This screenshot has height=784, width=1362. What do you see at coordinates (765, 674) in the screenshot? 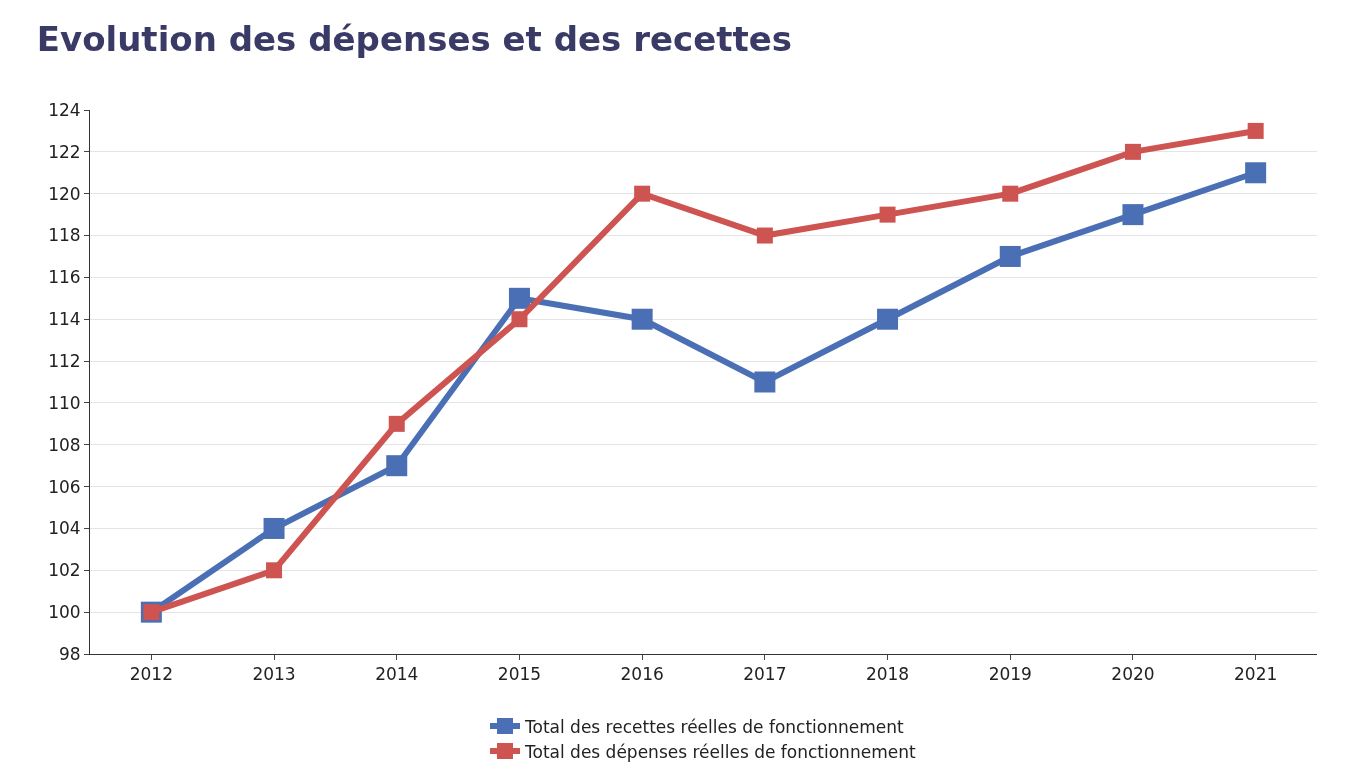
I see `x-tick-label: 2017` at bounding box center [765, 674].